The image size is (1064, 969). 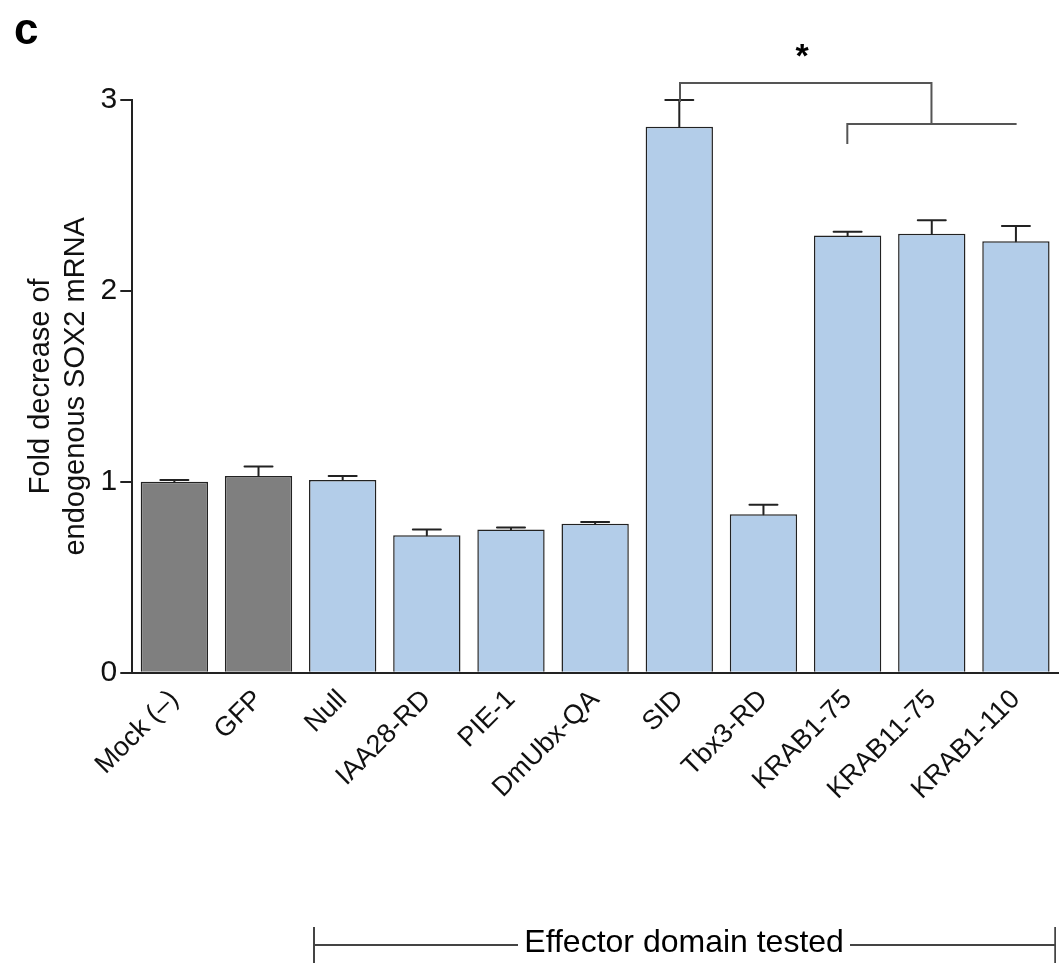 I want to click on y-tick-label: 0, so click(x=109, y=670).